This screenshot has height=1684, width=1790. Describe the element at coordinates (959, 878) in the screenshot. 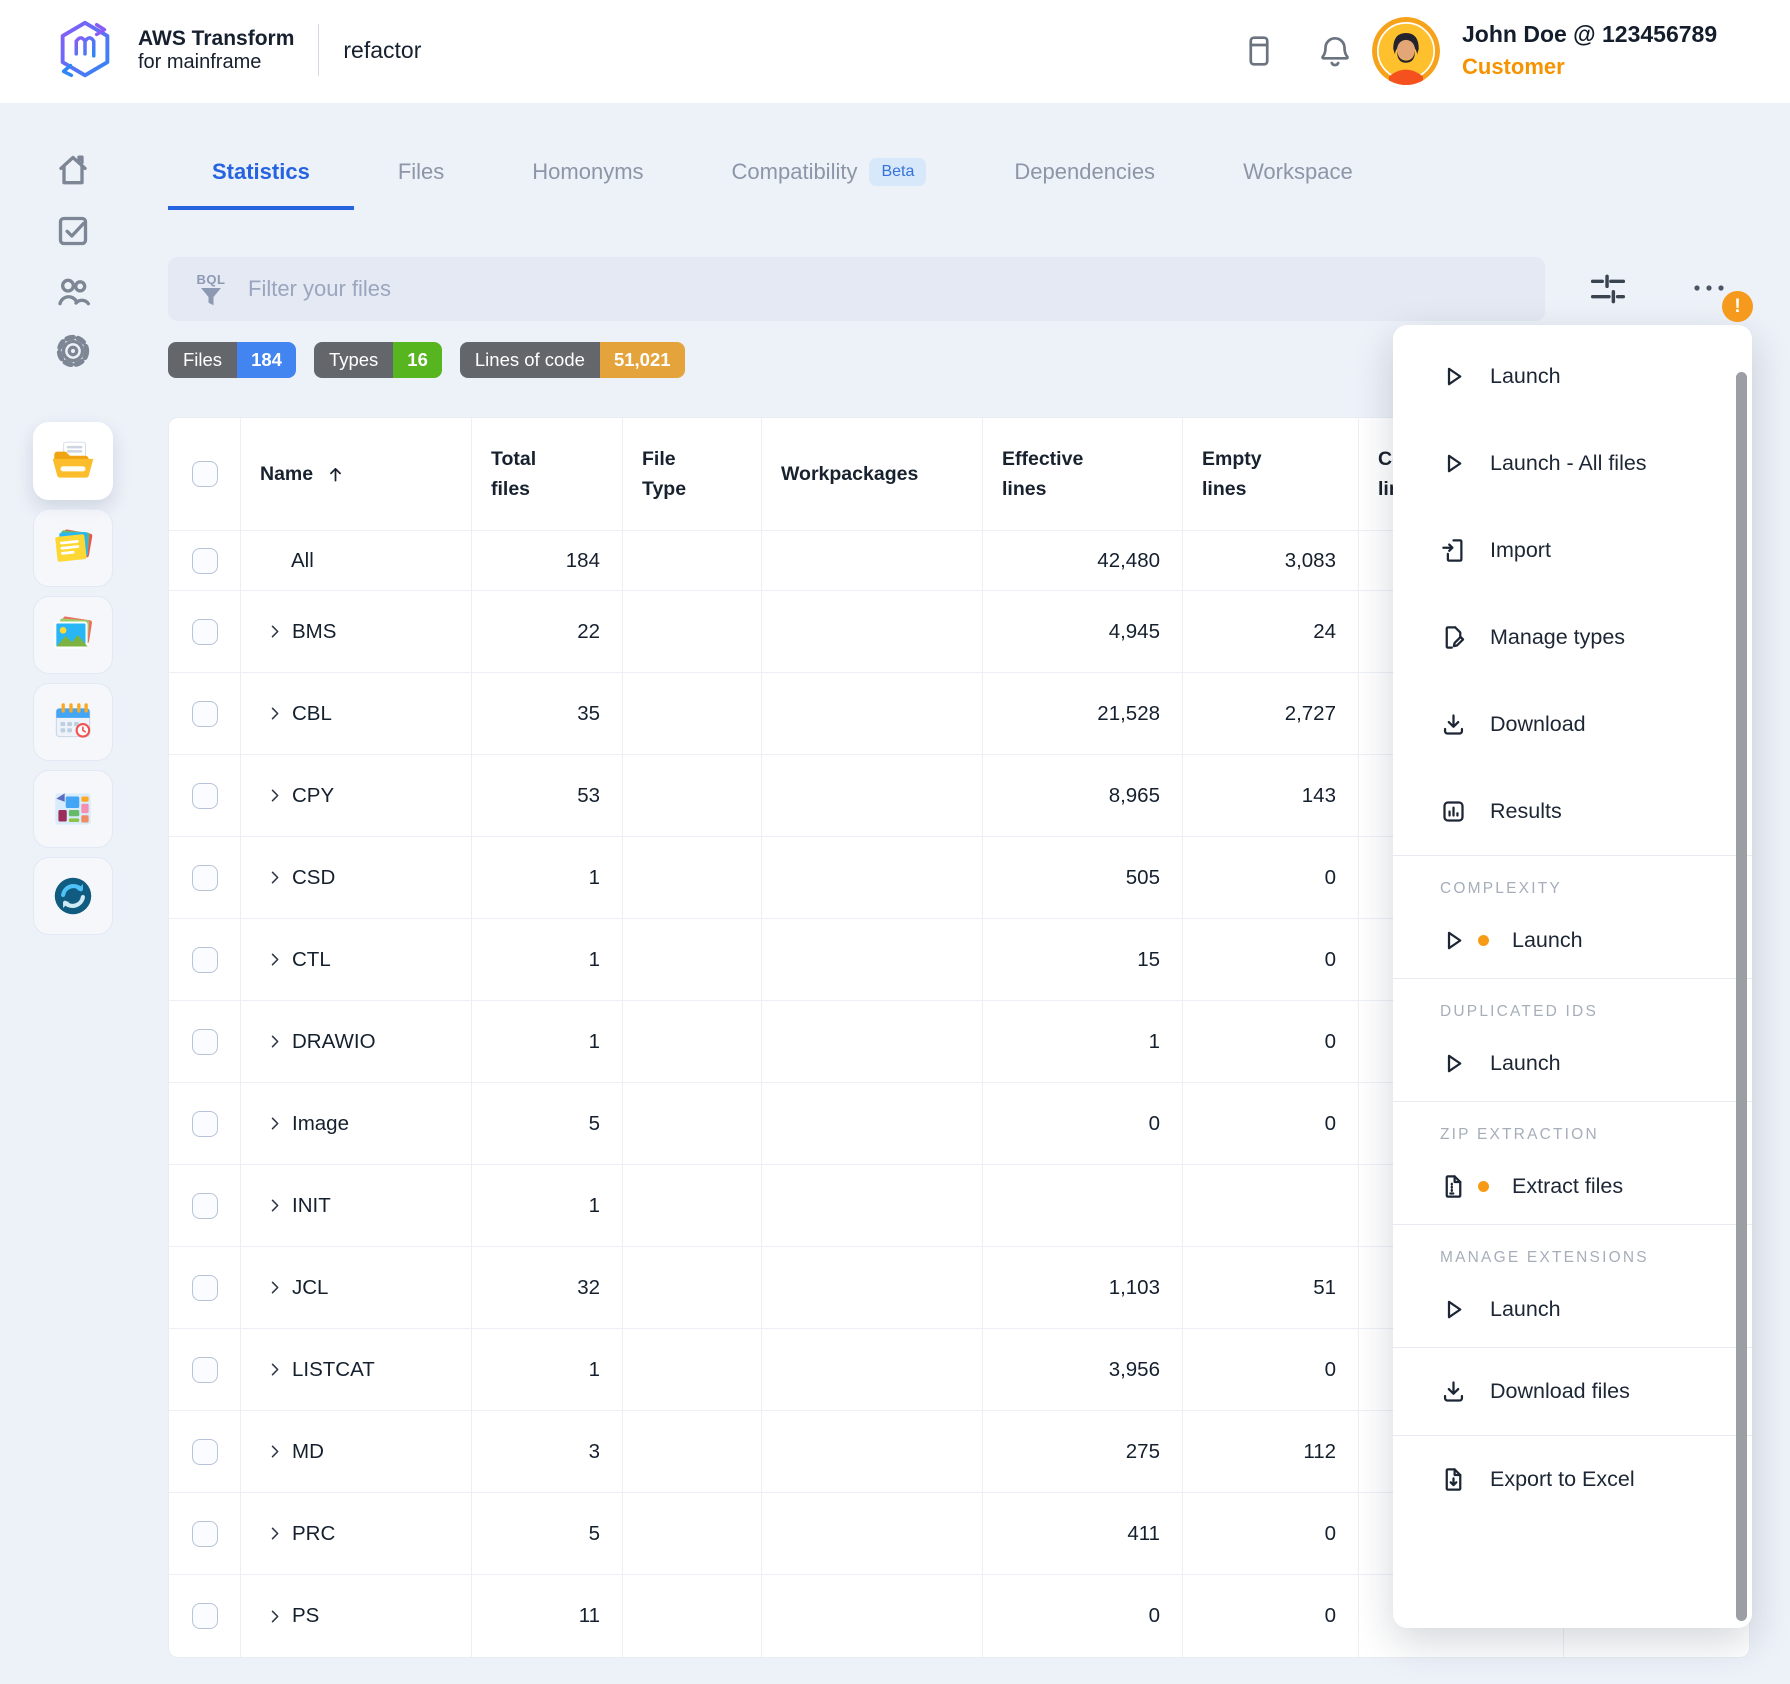

I see `table-row-csd: CSD 1 505 0` at that location.